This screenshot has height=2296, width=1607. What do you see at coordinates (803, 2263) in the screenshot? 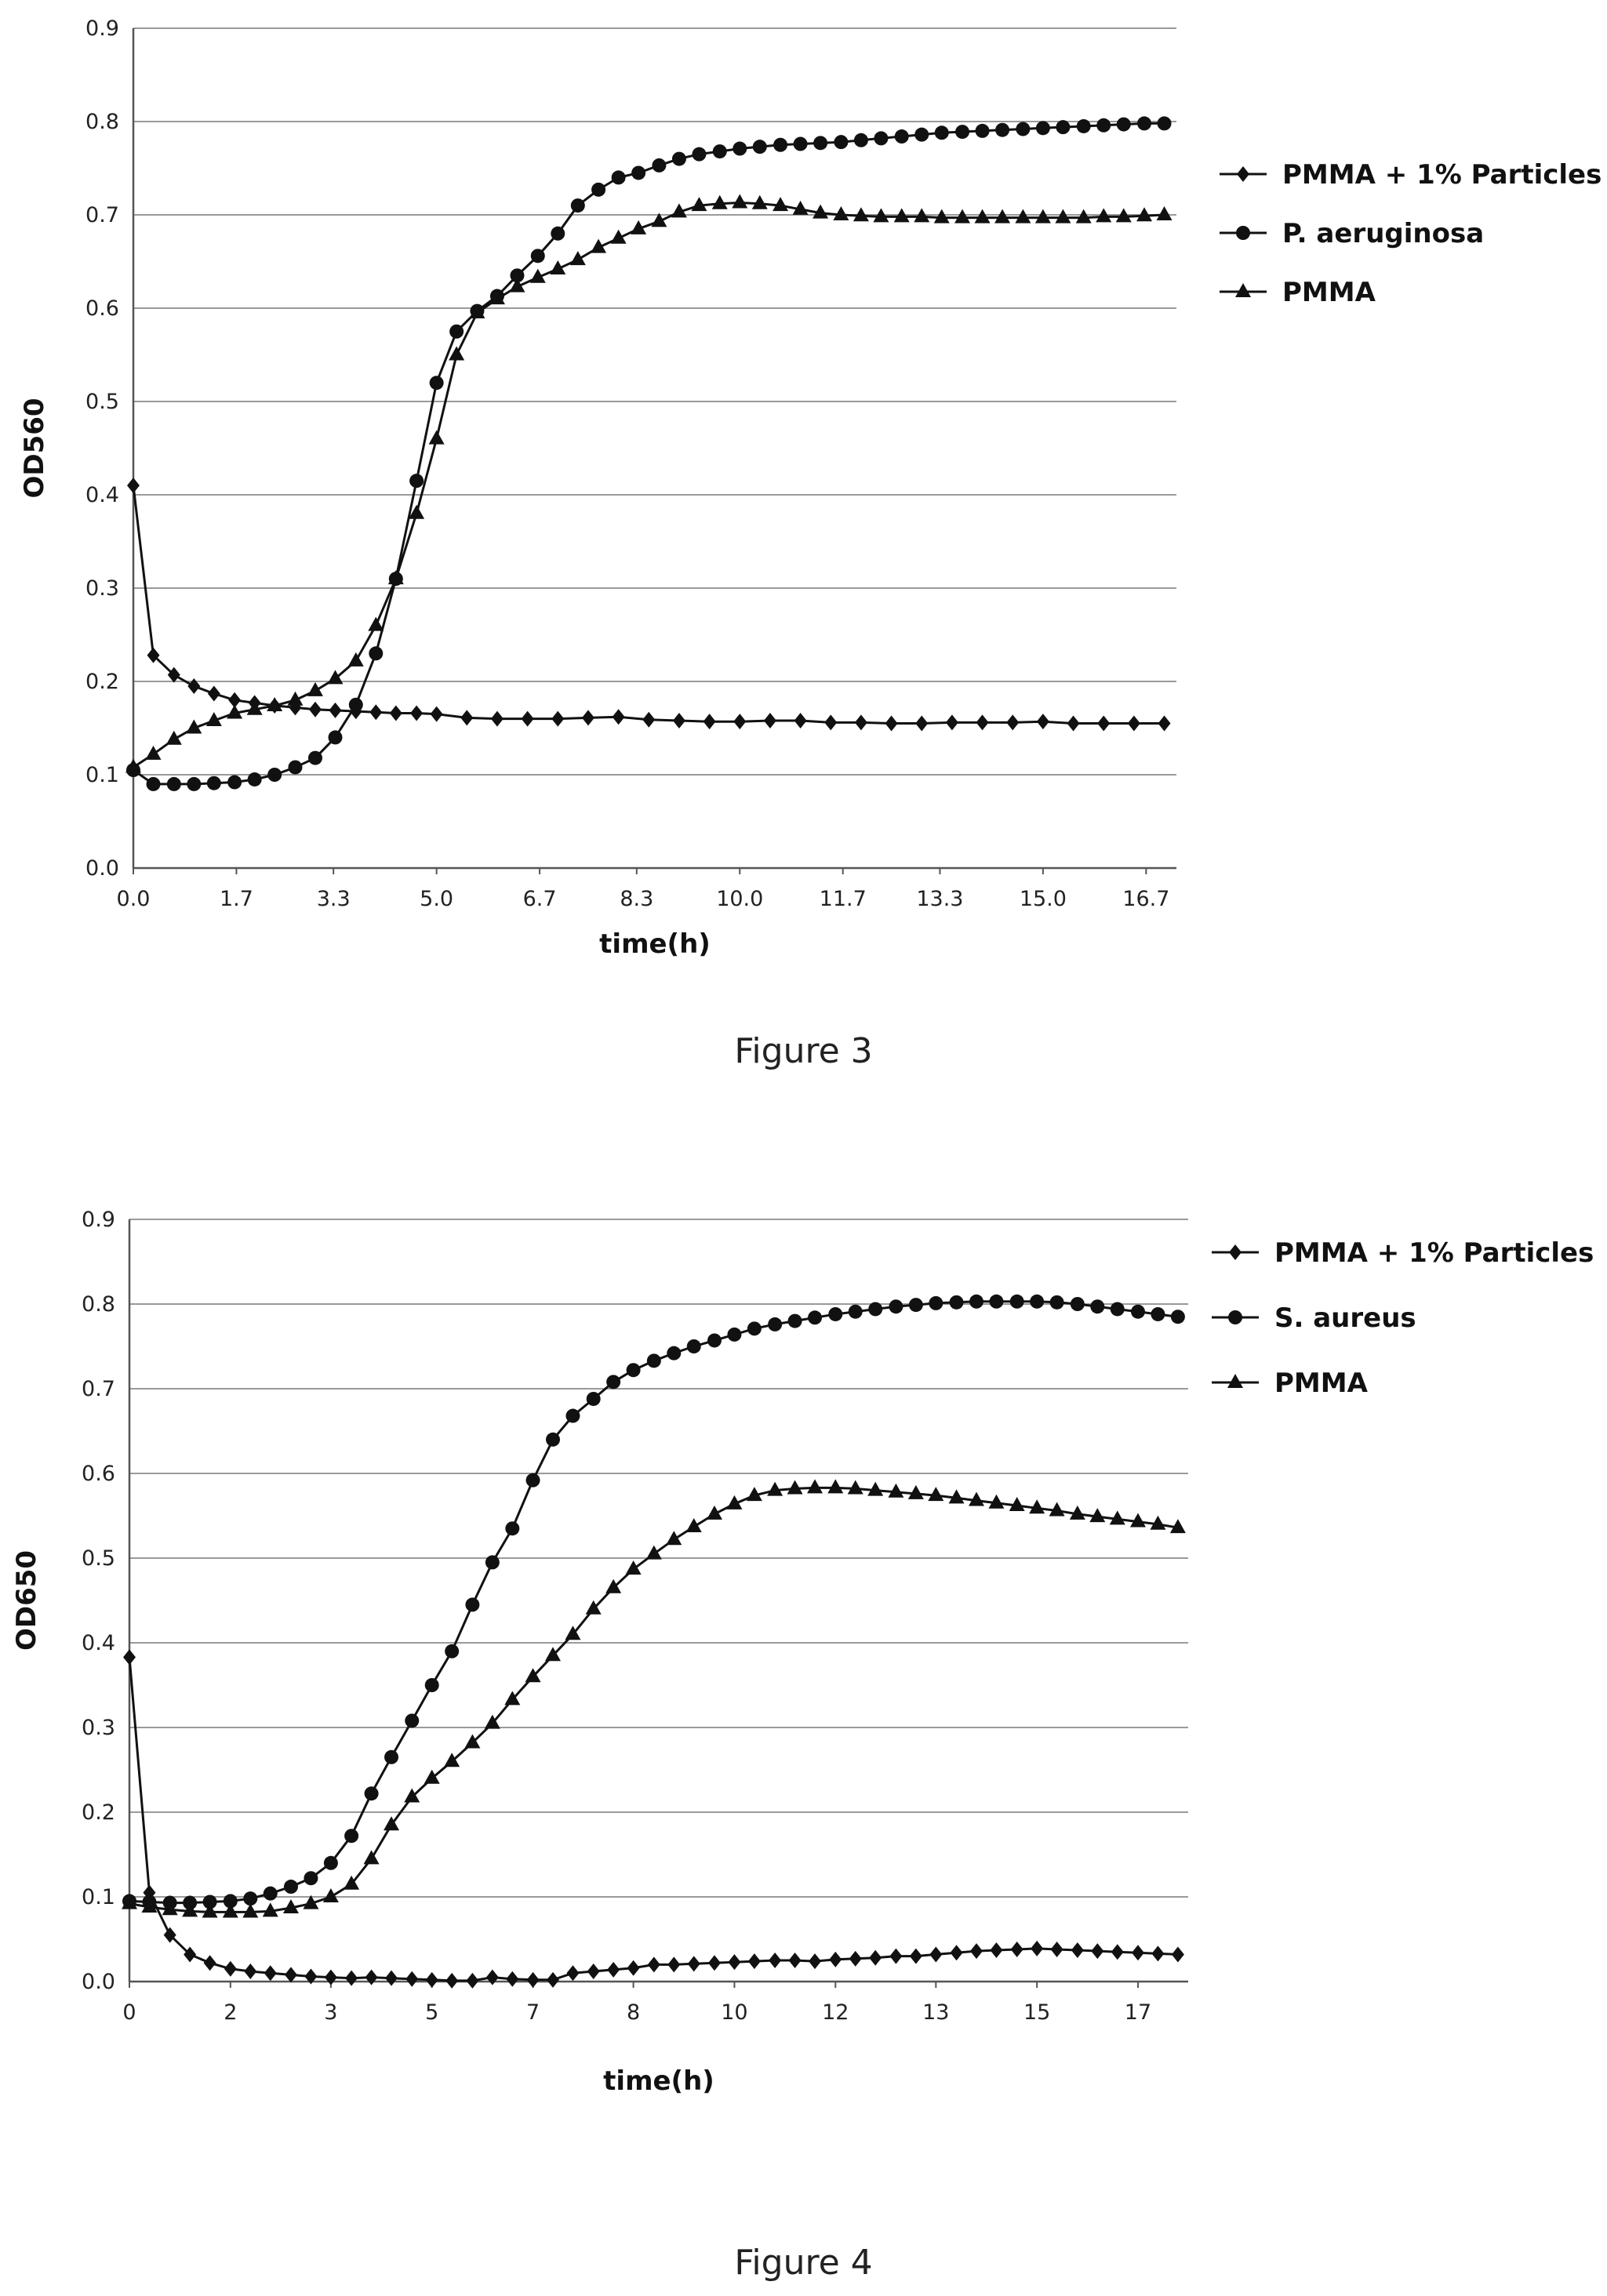
I see `figure-4-caption: Figure 4` at bounding box center [803, 2263].